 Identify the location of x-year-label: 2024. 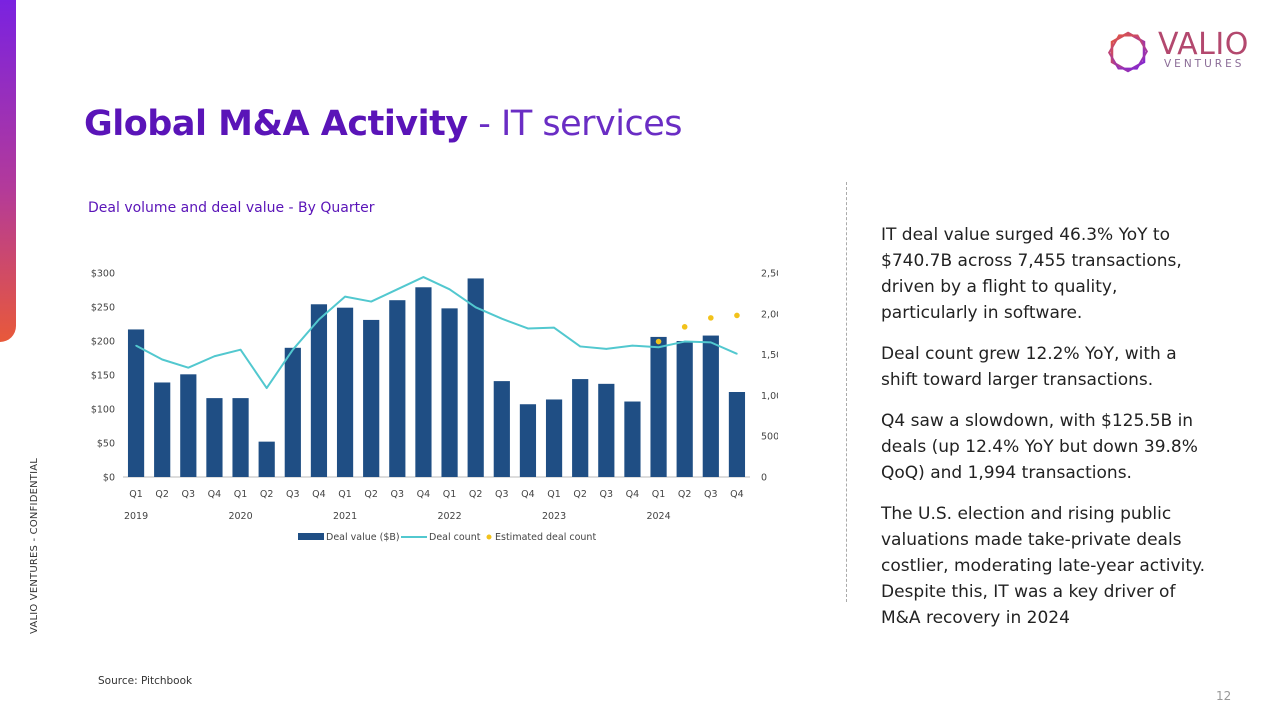
(658, 516).